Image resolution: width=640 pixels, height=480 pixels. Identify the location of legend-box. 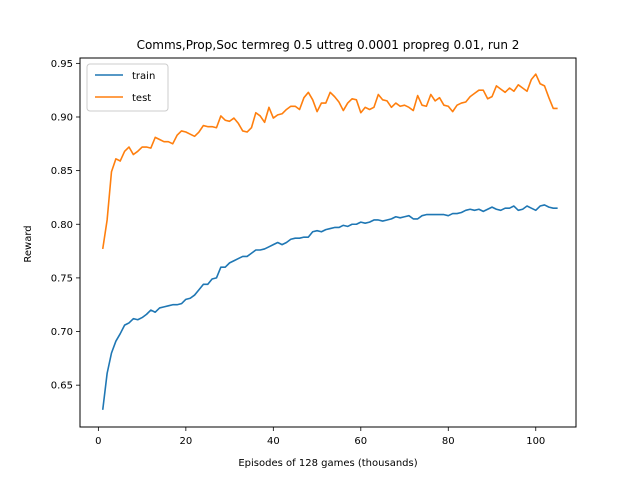
(127, 87).